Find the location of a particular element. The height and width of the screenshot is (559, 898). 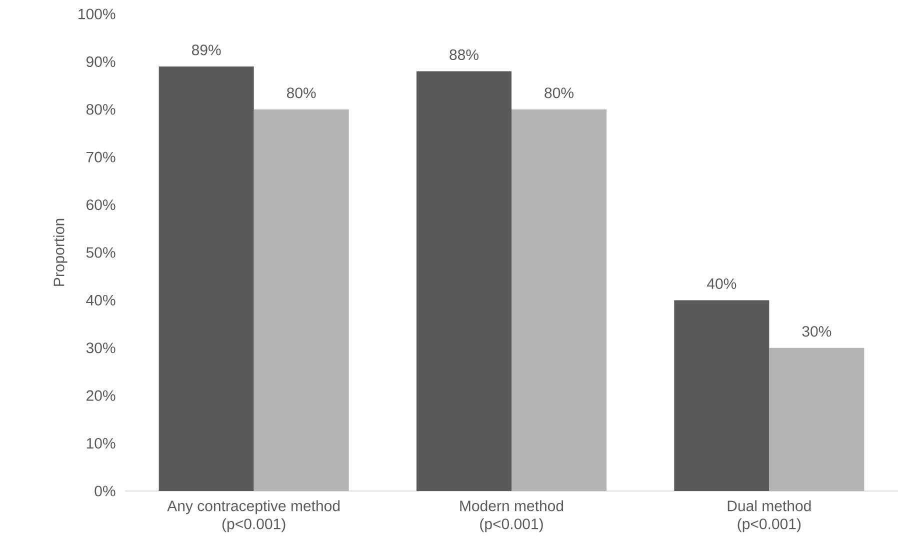

y-tick-label: 10% is located at coordinates (101, 443).